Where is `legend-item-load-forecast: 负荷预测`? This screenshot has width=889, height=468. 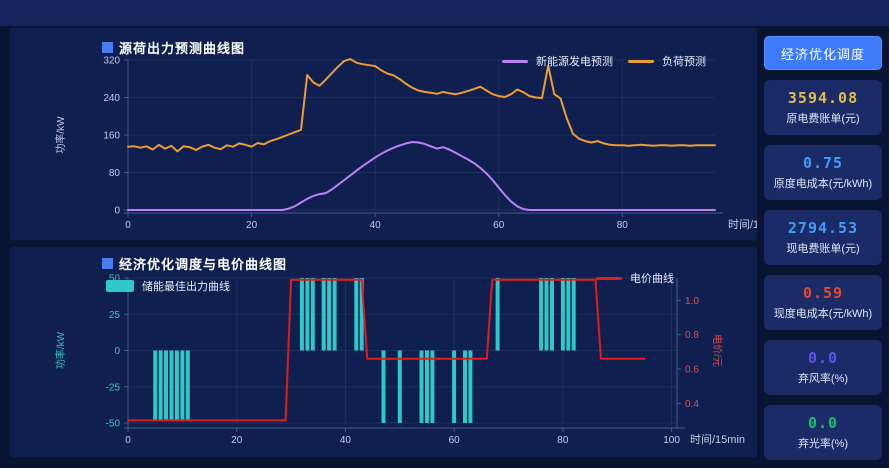 legend-item-load-forecast: 负荷预测 is located at coordinates (667, 61).